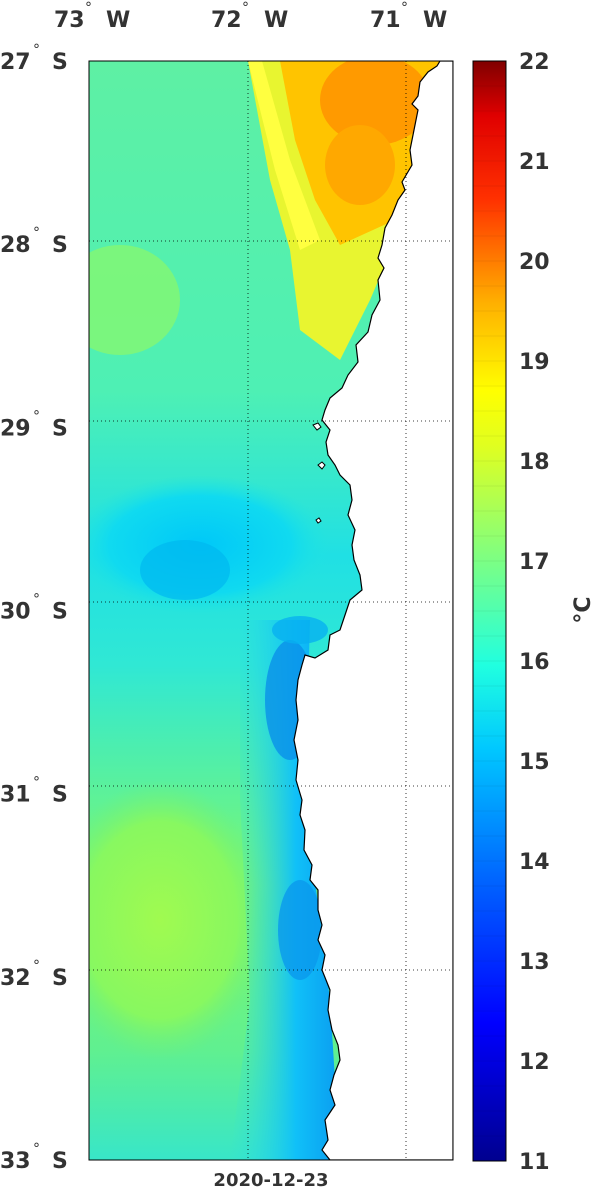  What do you see at coordinates (15, 428) in the screenshot?
I see `lat-tick-29: 29` at bounding box center [15, 428].